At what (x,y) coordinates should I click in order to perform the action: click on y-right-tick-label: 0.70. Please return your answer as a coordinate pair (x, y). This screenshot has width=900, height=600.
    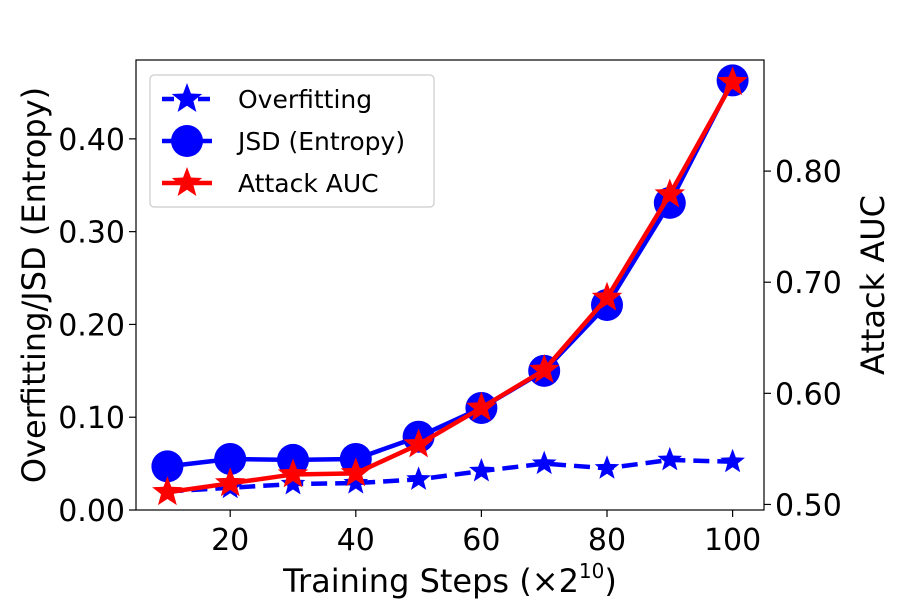
    Looking at the image, I should click on (808, 283).